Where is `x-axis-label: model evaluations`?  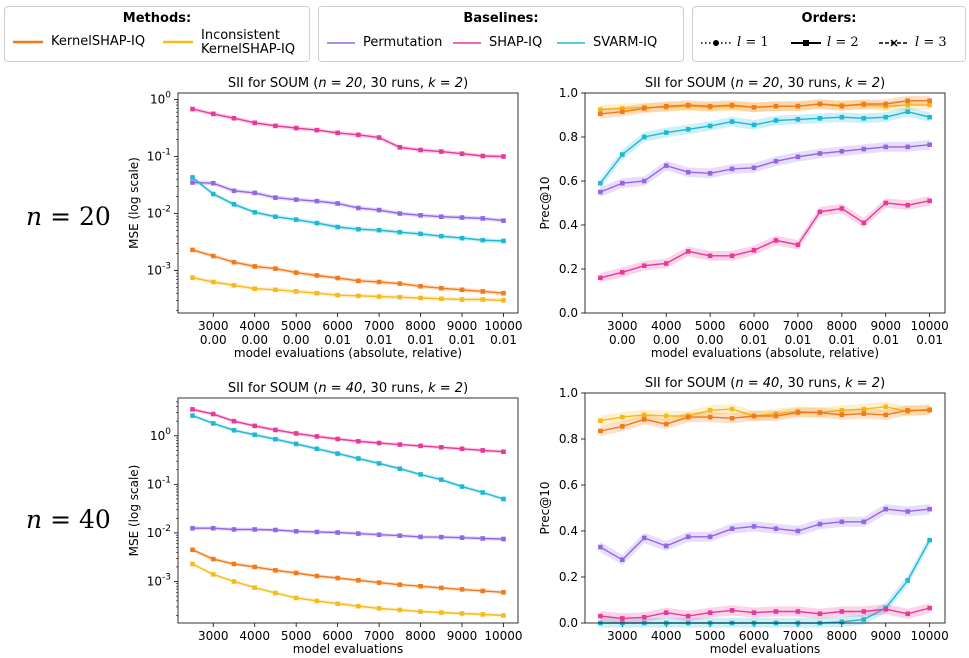 x-axis-label: model evaluations is located at coordinates (765, 649).